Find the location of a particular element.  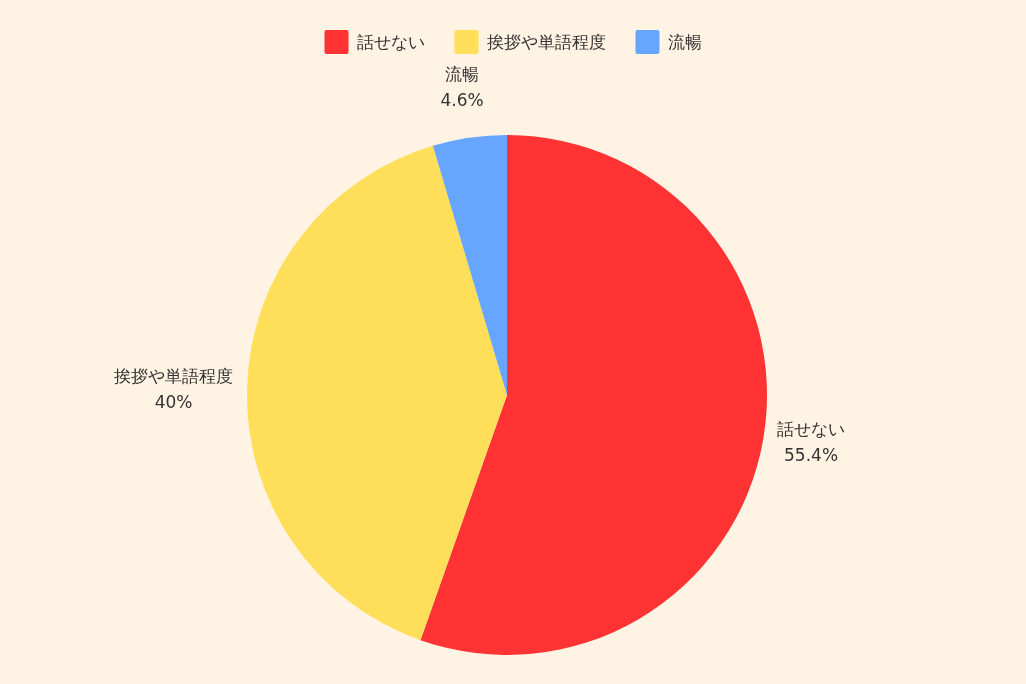

legend-label: 挨拶や単語程度 is located at coordinates (546, 42).